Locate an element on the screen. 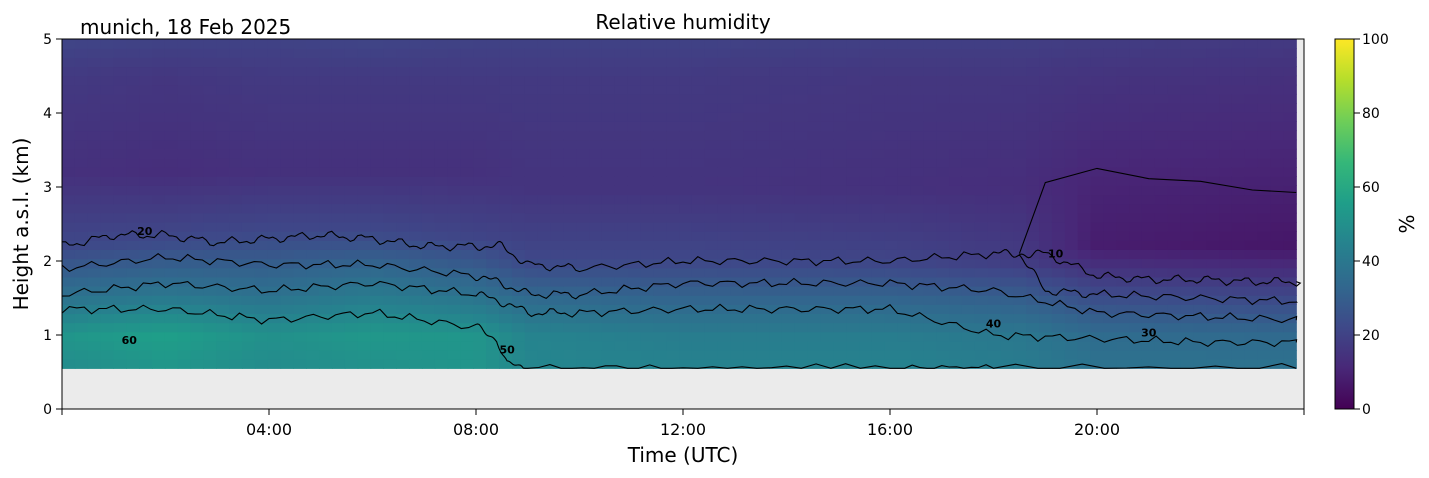  x-tick-label: 12:00 is located at coordinates (683, 429).